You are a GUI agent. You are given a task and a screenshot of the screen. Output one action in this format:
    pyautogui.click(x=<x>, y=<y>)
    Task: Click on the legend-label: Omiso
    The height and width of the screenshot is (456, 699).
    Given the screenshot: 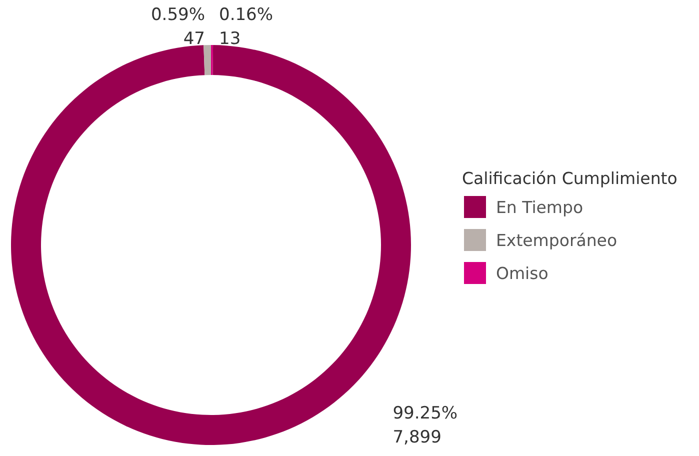 What is the action you would take?
    pyautogui.click(x=522, y=273)
    